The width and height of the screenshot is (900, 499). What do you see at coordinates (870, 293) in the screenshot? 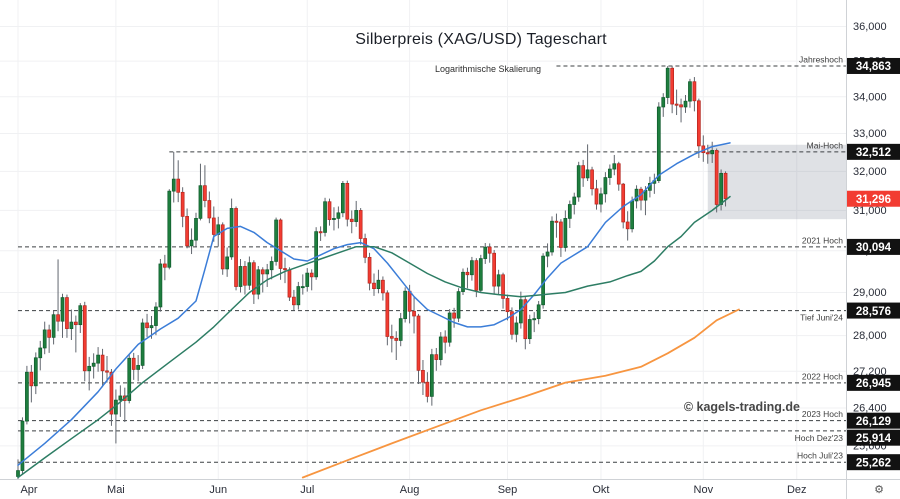
I see `y-tick-label: 29,000` at bounding box center [870, 293].